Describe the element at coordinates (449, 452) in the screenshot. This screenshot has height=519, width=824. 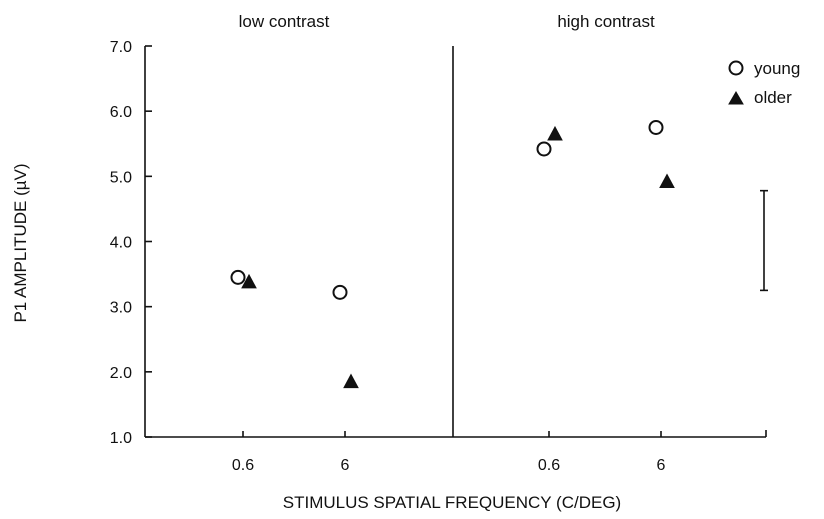
I see `x-axis-ticks: 0.6 6 0.6 6` at that location.